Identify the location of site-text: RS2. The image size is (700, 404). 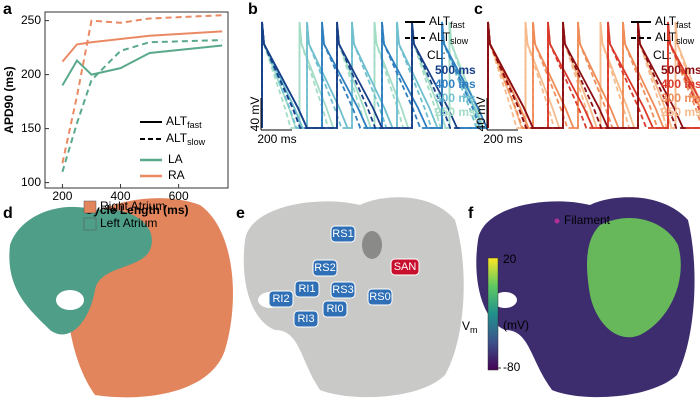
(324, 268).